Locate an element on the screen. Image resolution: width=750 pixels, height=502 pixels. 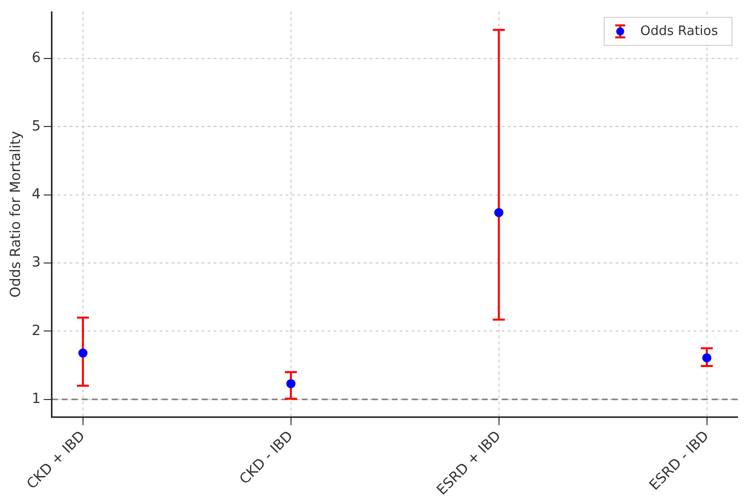
legend-label: Odds Ratios is located at coordinates (679, 31).